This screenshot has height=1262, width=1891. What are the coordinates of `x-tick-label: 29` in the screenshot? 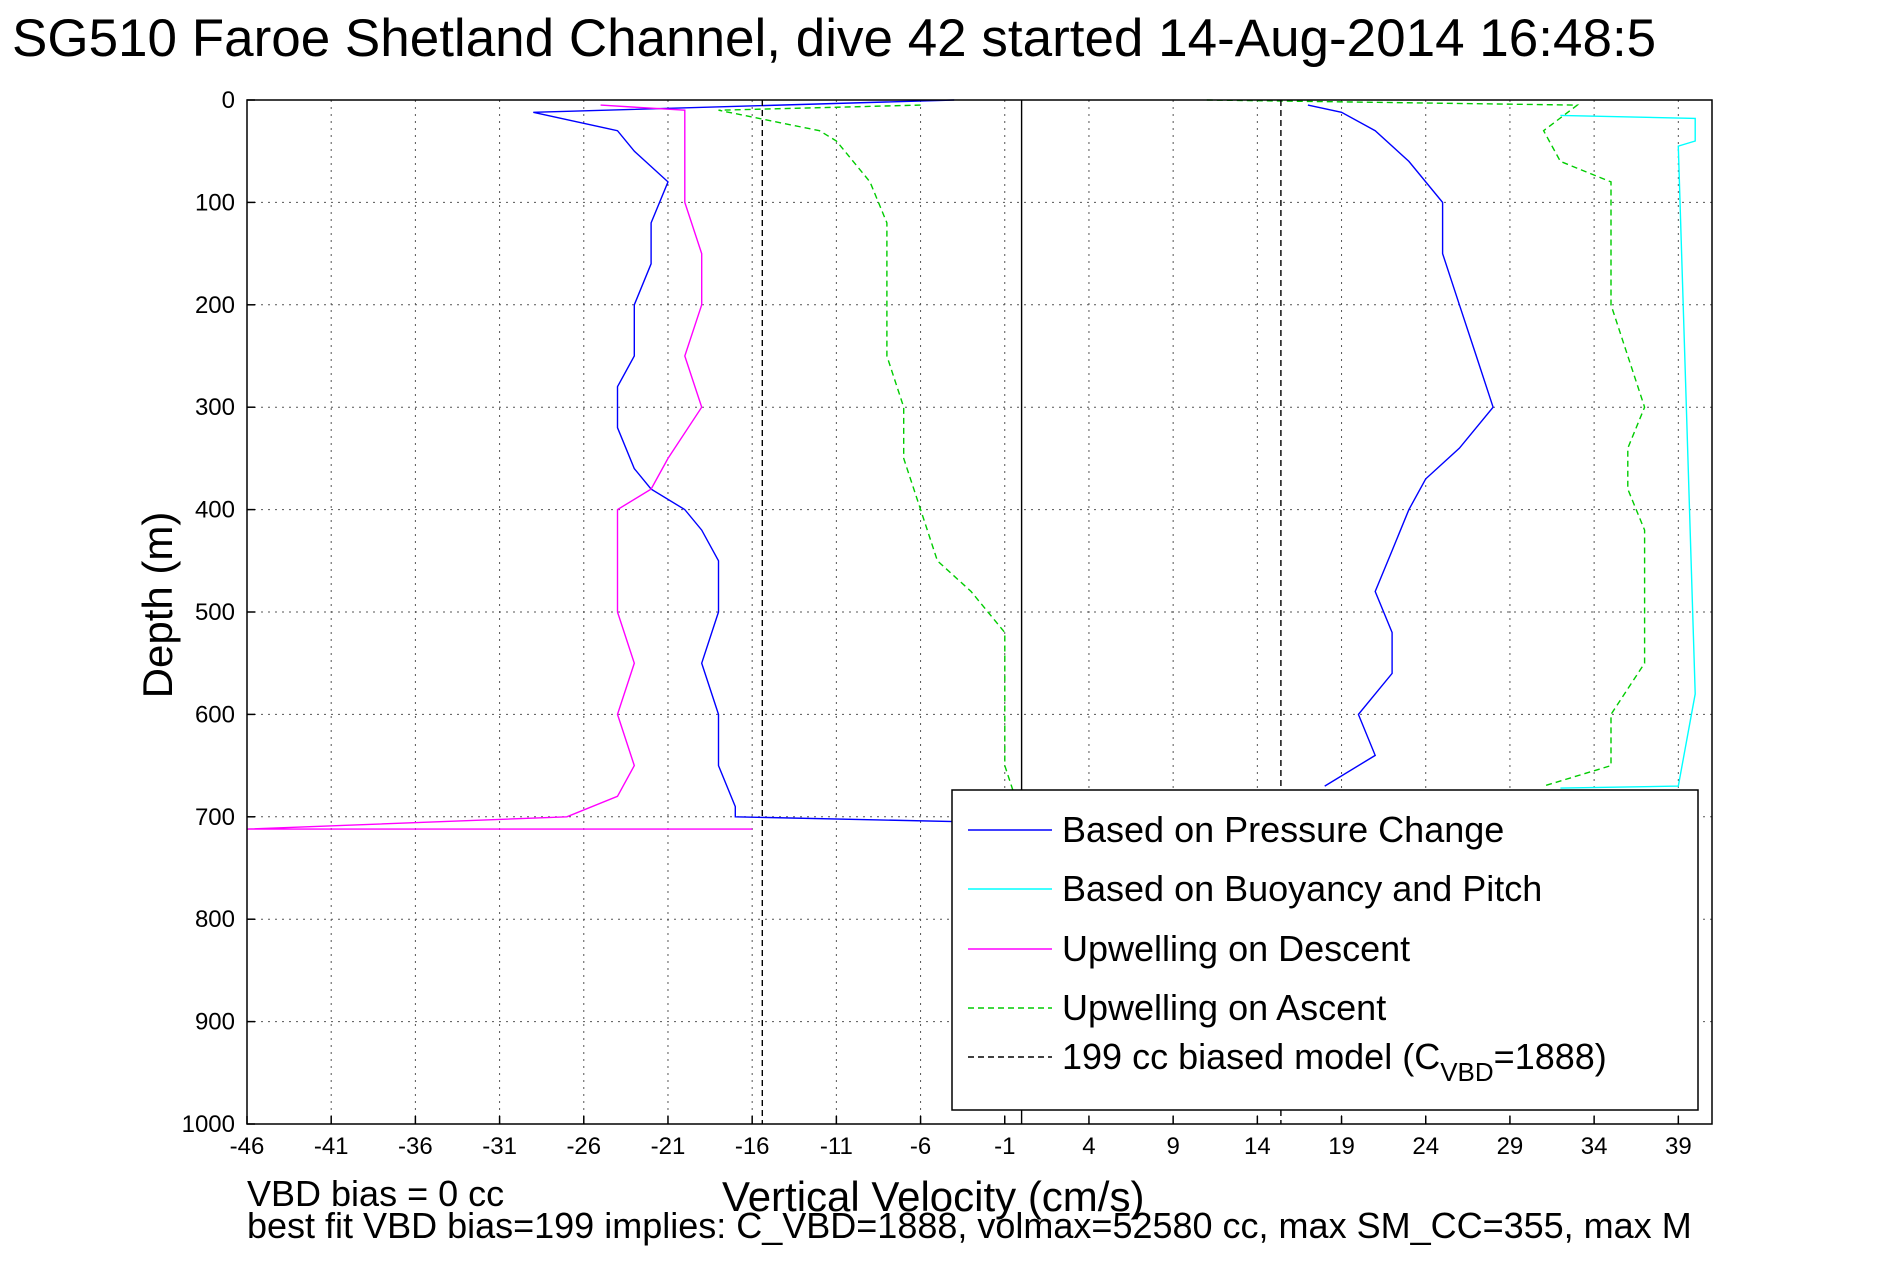 It's located at (1510, 1146).